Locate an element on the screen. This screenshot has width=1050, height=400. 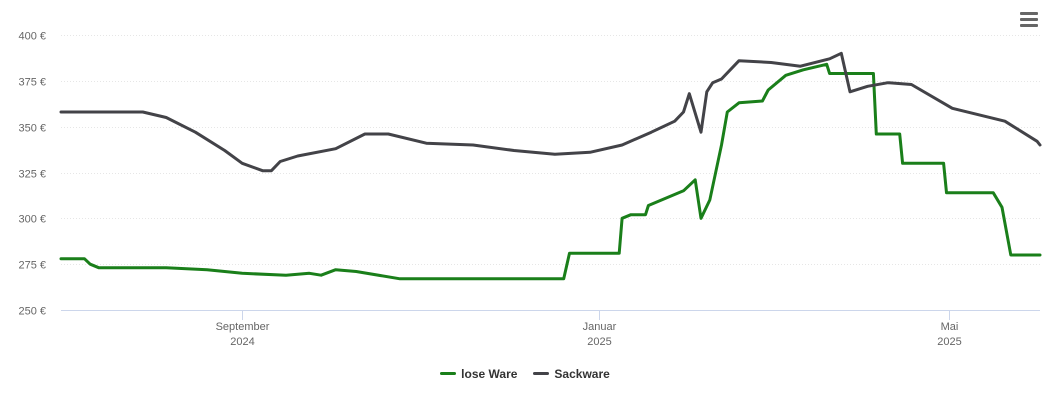
y-tick-label-300: 300 € is located at coordinates (32, 220).